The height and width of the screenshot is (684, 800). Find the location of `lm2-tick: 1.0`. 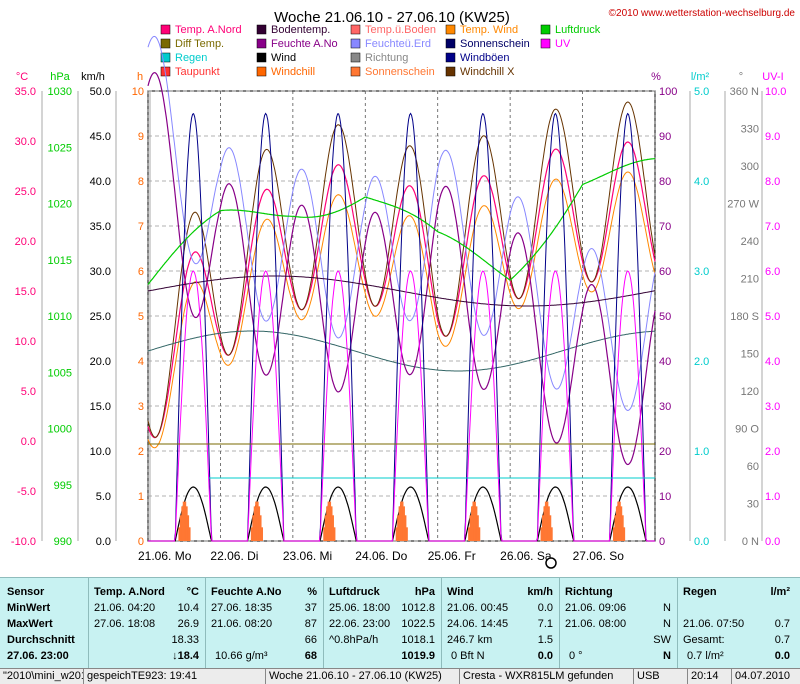

lm2-tick: 1.0 is located at coordinates (701, 452).